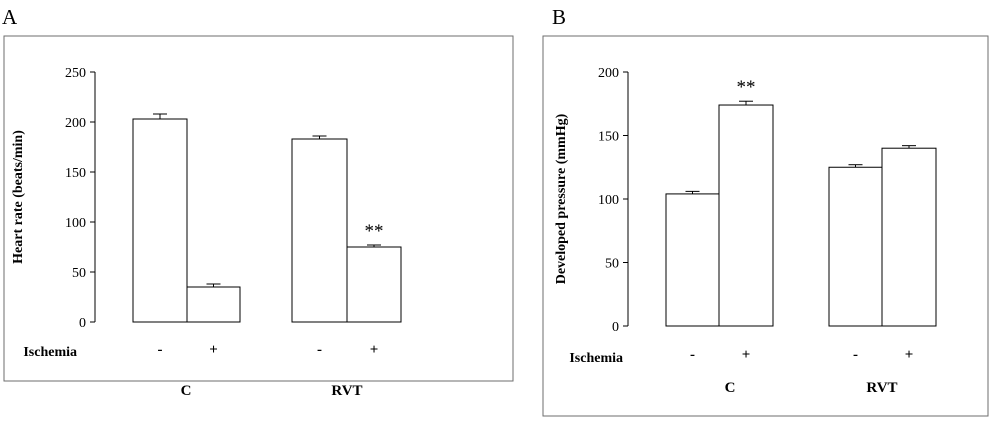 This screenshot has width=1000, height=427. Describe the element at coordinates (561, 198) in the screenshot. I see `y-axis-label: Developed pressure (mmHg)` at that location.